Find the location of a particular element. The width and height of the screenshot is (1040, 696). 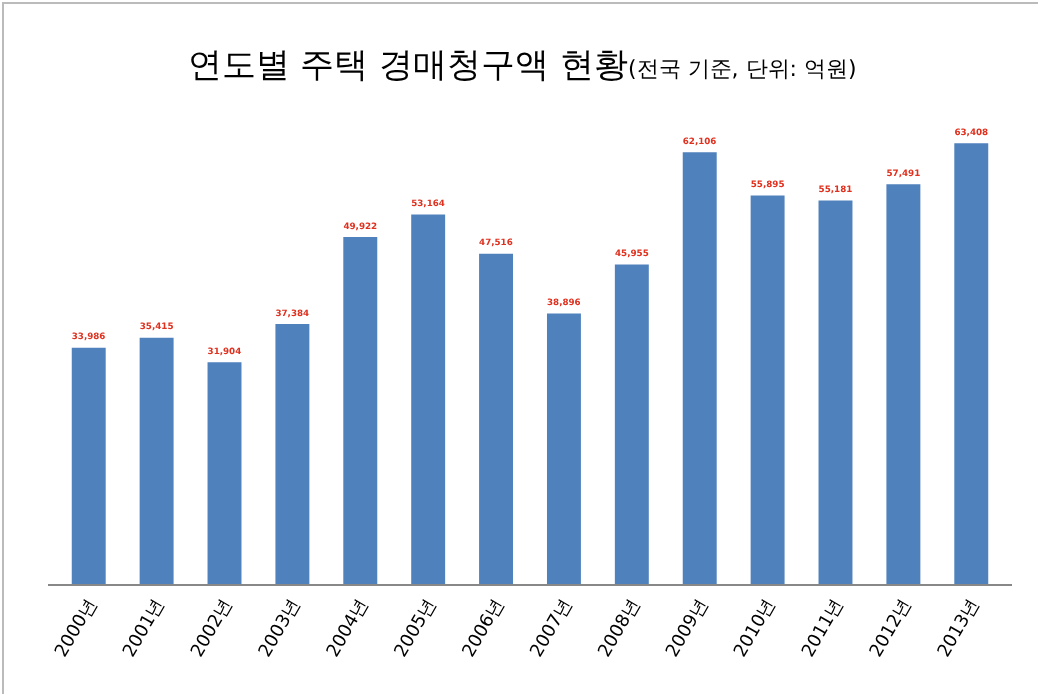

chart-subtitle: (전국 기준, 단위: 억원) is located at coordinates (742, 69).